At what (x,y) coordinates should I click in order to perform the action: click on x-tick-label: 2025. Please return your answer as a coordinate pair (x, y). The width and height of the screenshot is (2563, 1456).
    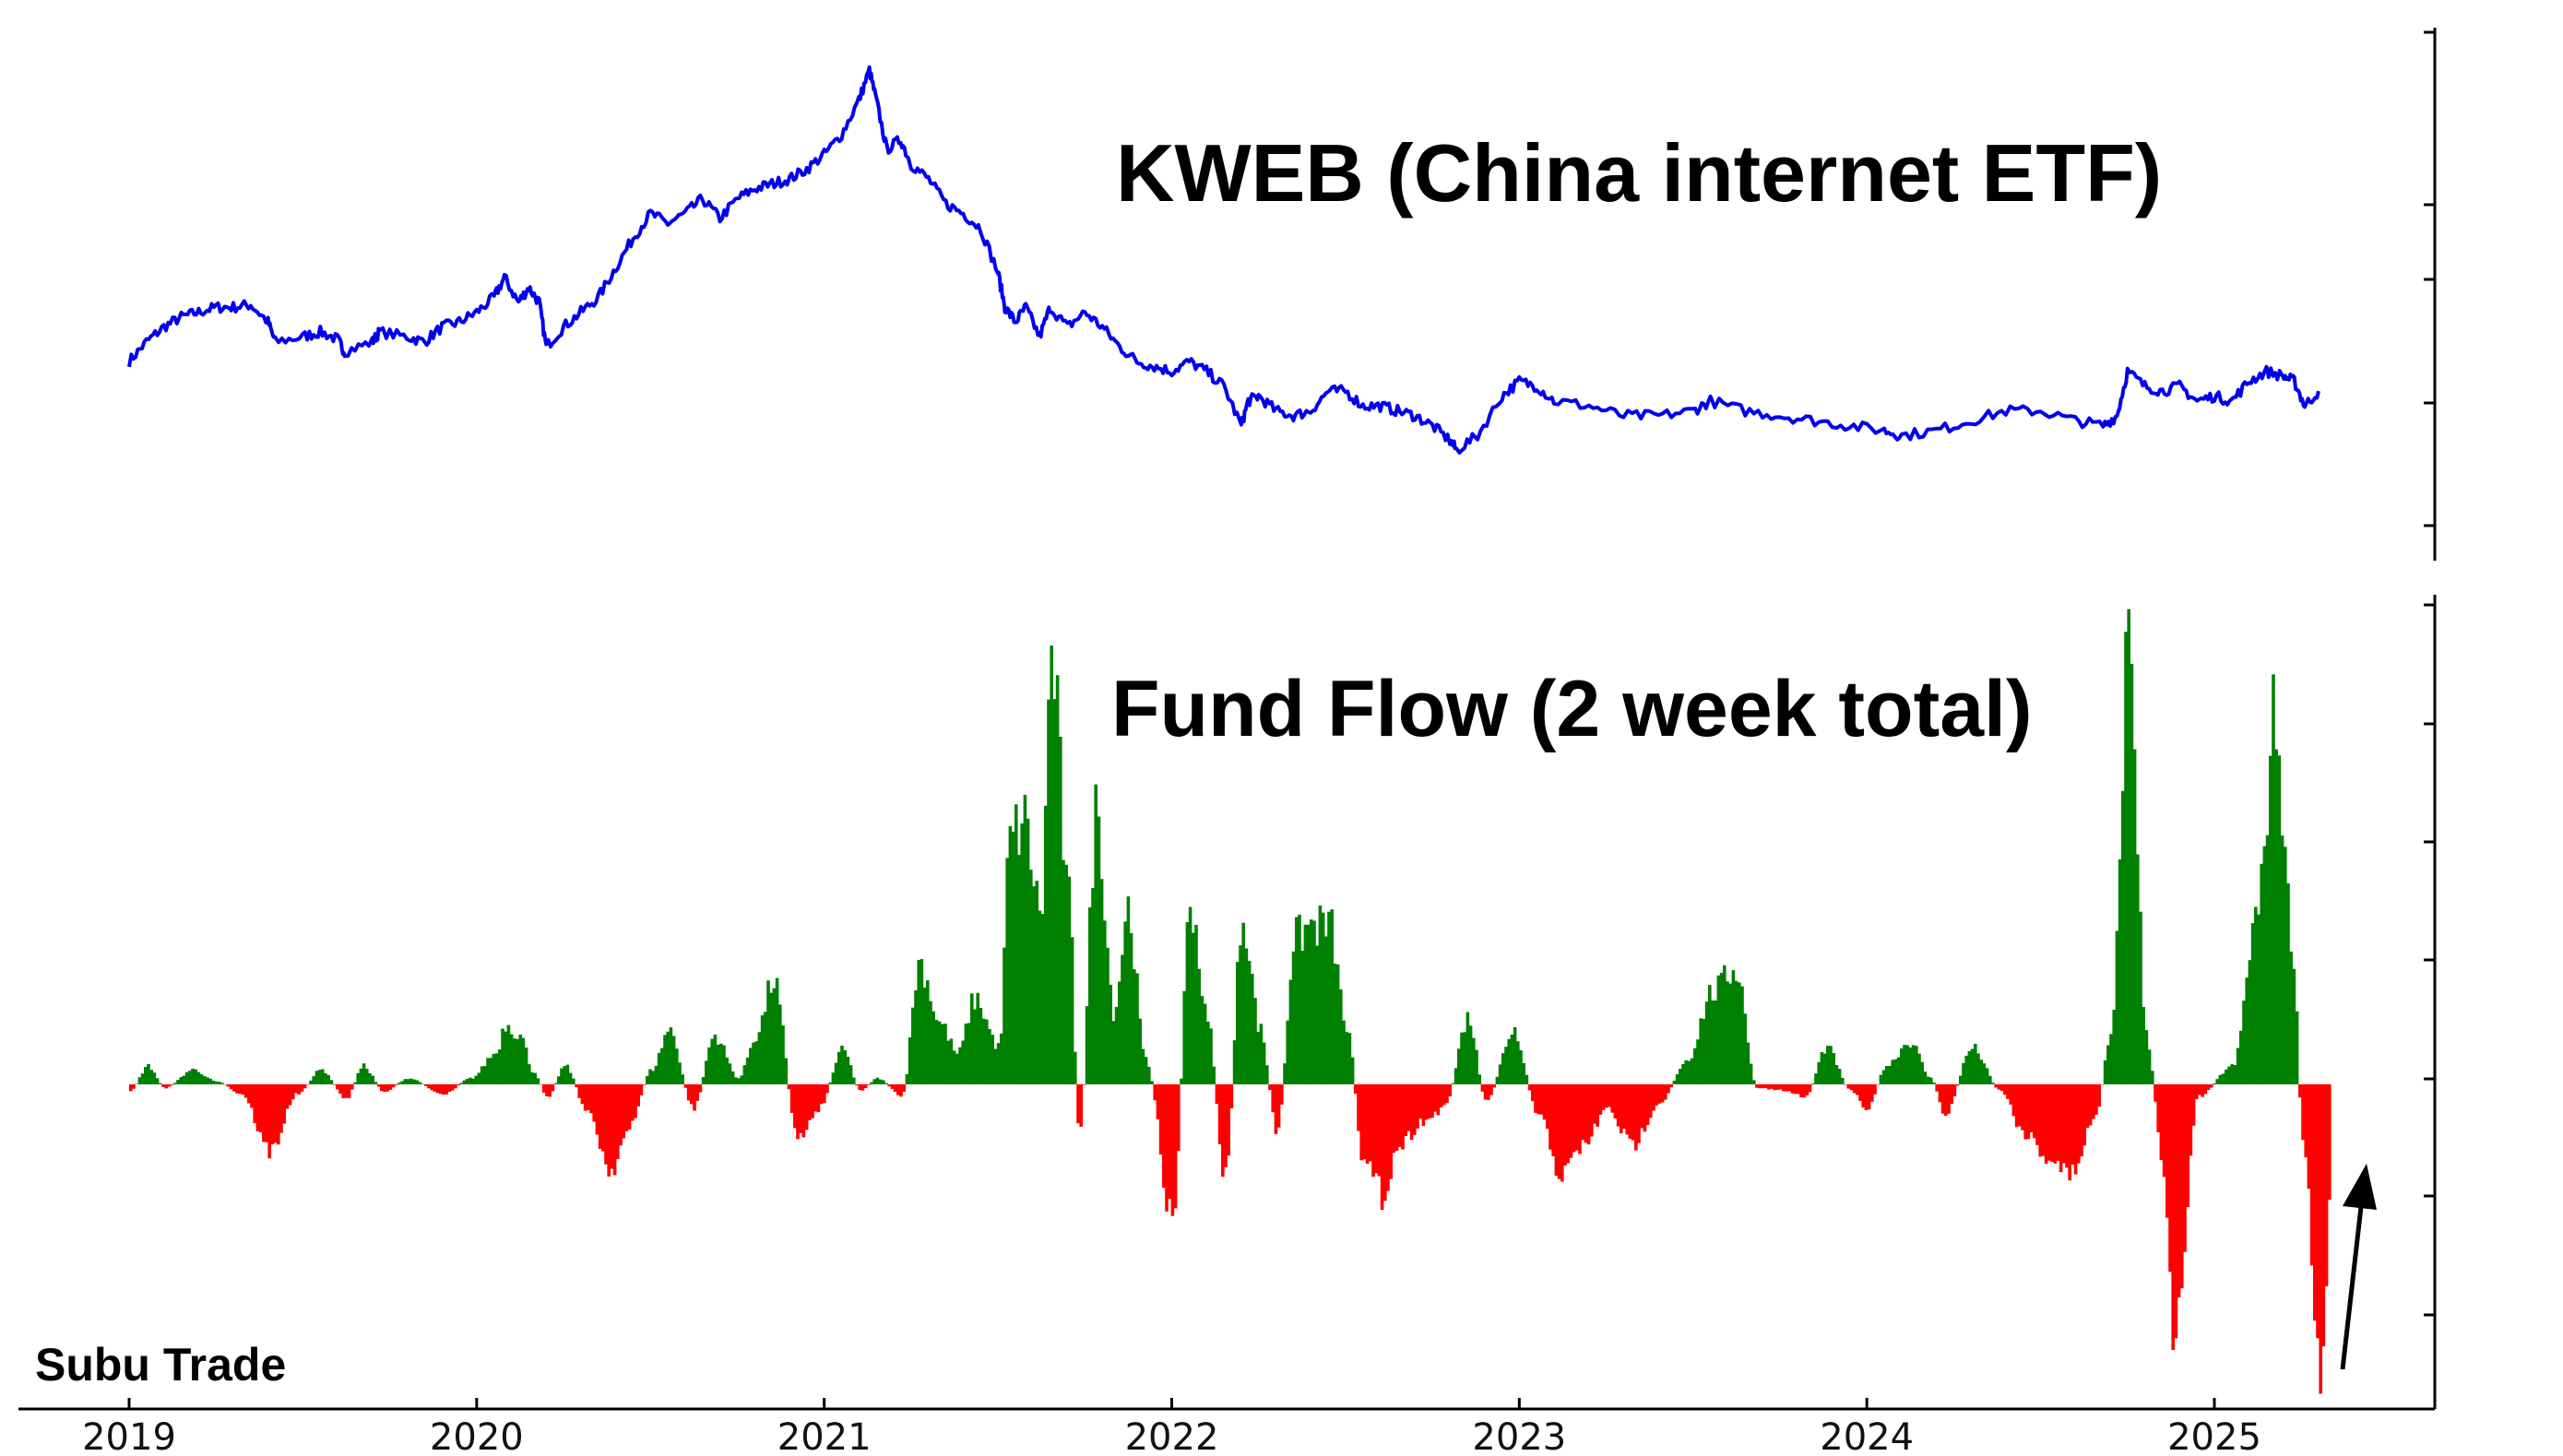
    Looking at the image, I should click on (2214, 1436).